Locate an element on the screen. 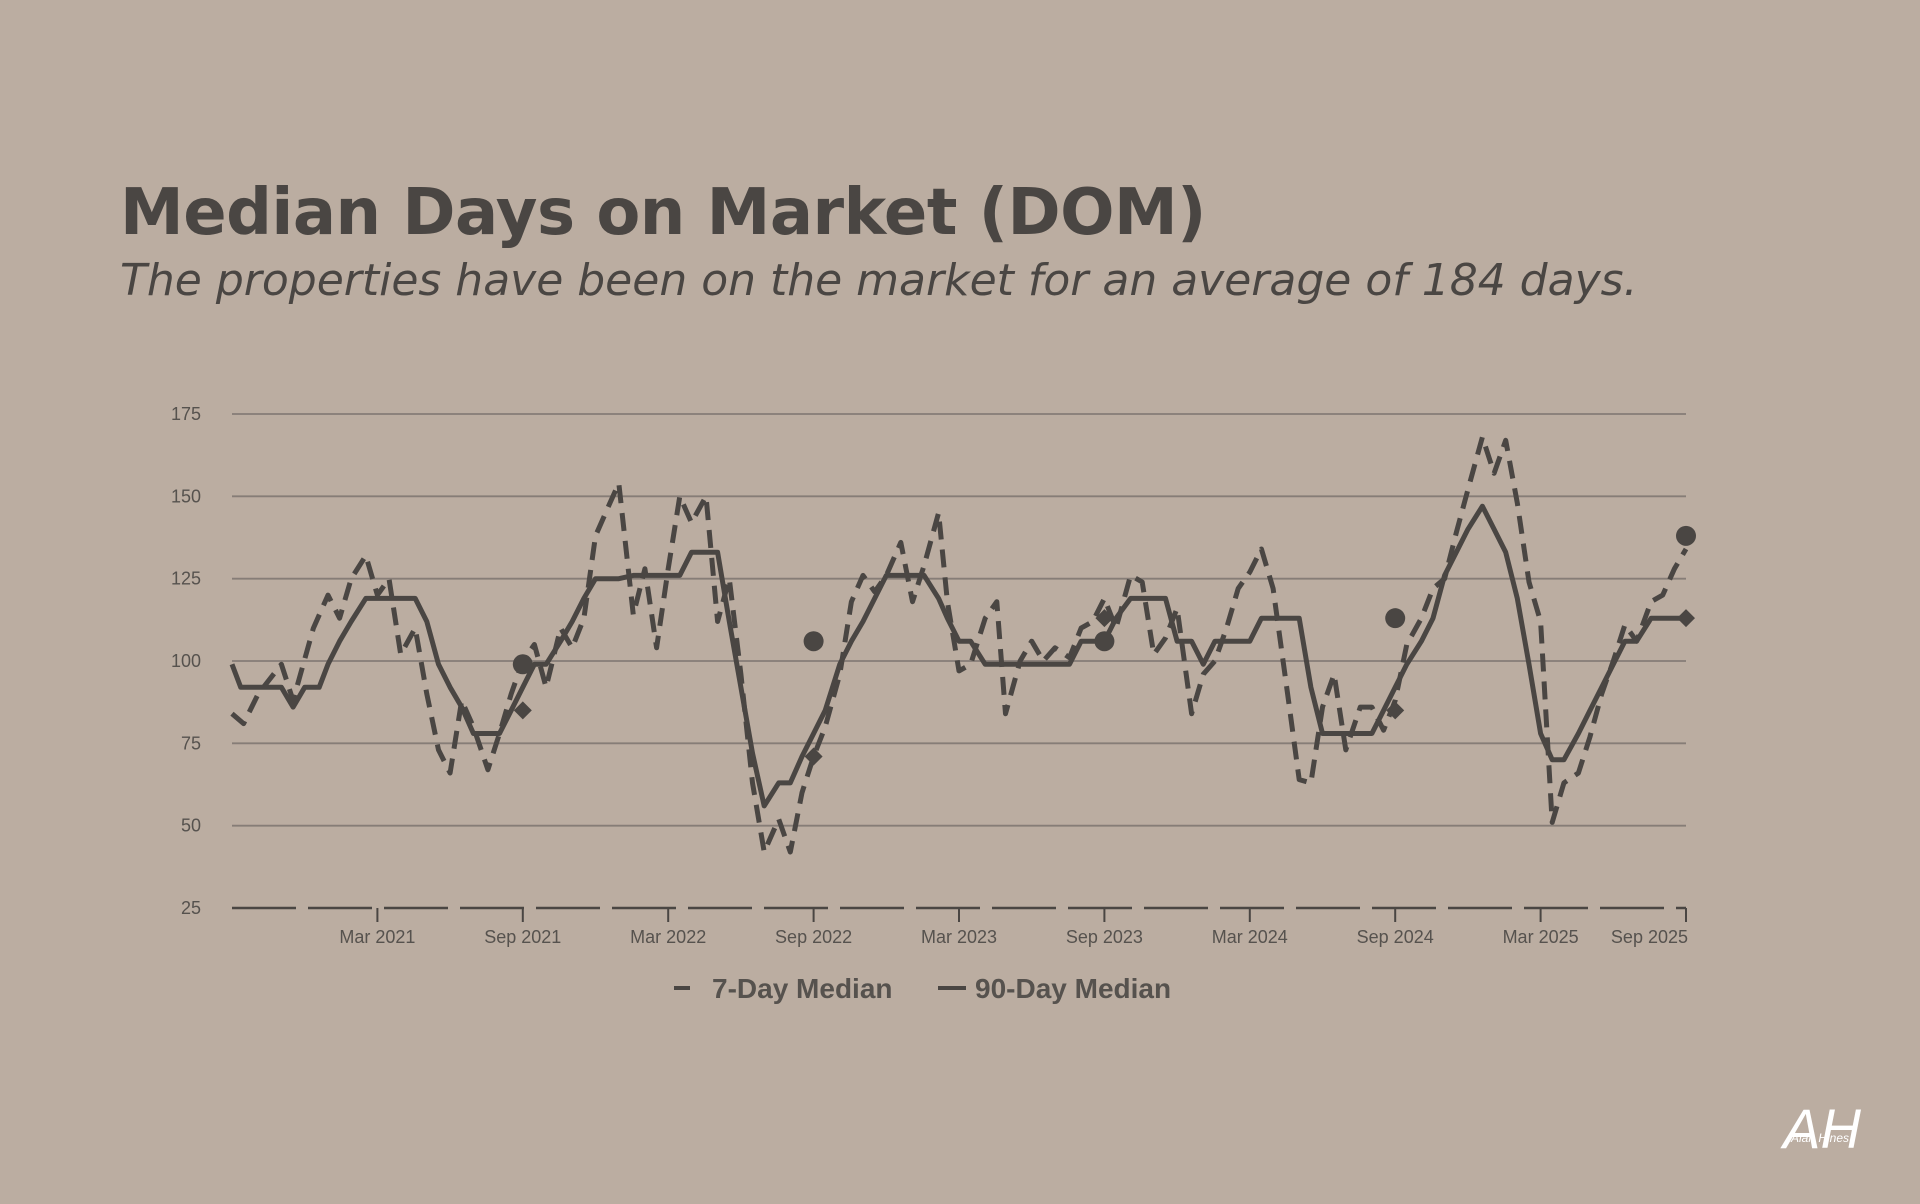 The width and height of the screenshot is (1920, 1204). x-tick-label-2: Mar 2022 is located at coordinates (668, 937).